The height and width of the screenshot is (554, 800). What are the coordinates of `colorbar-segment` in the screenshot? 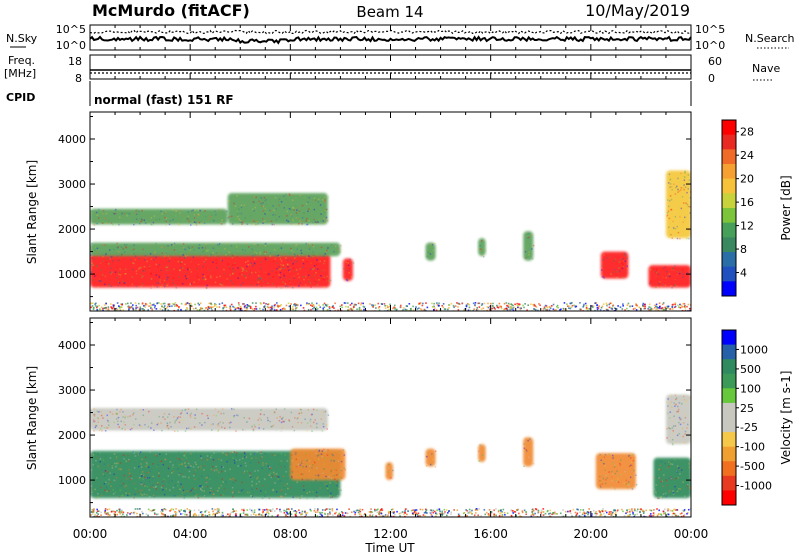 It's located at (729, 367).